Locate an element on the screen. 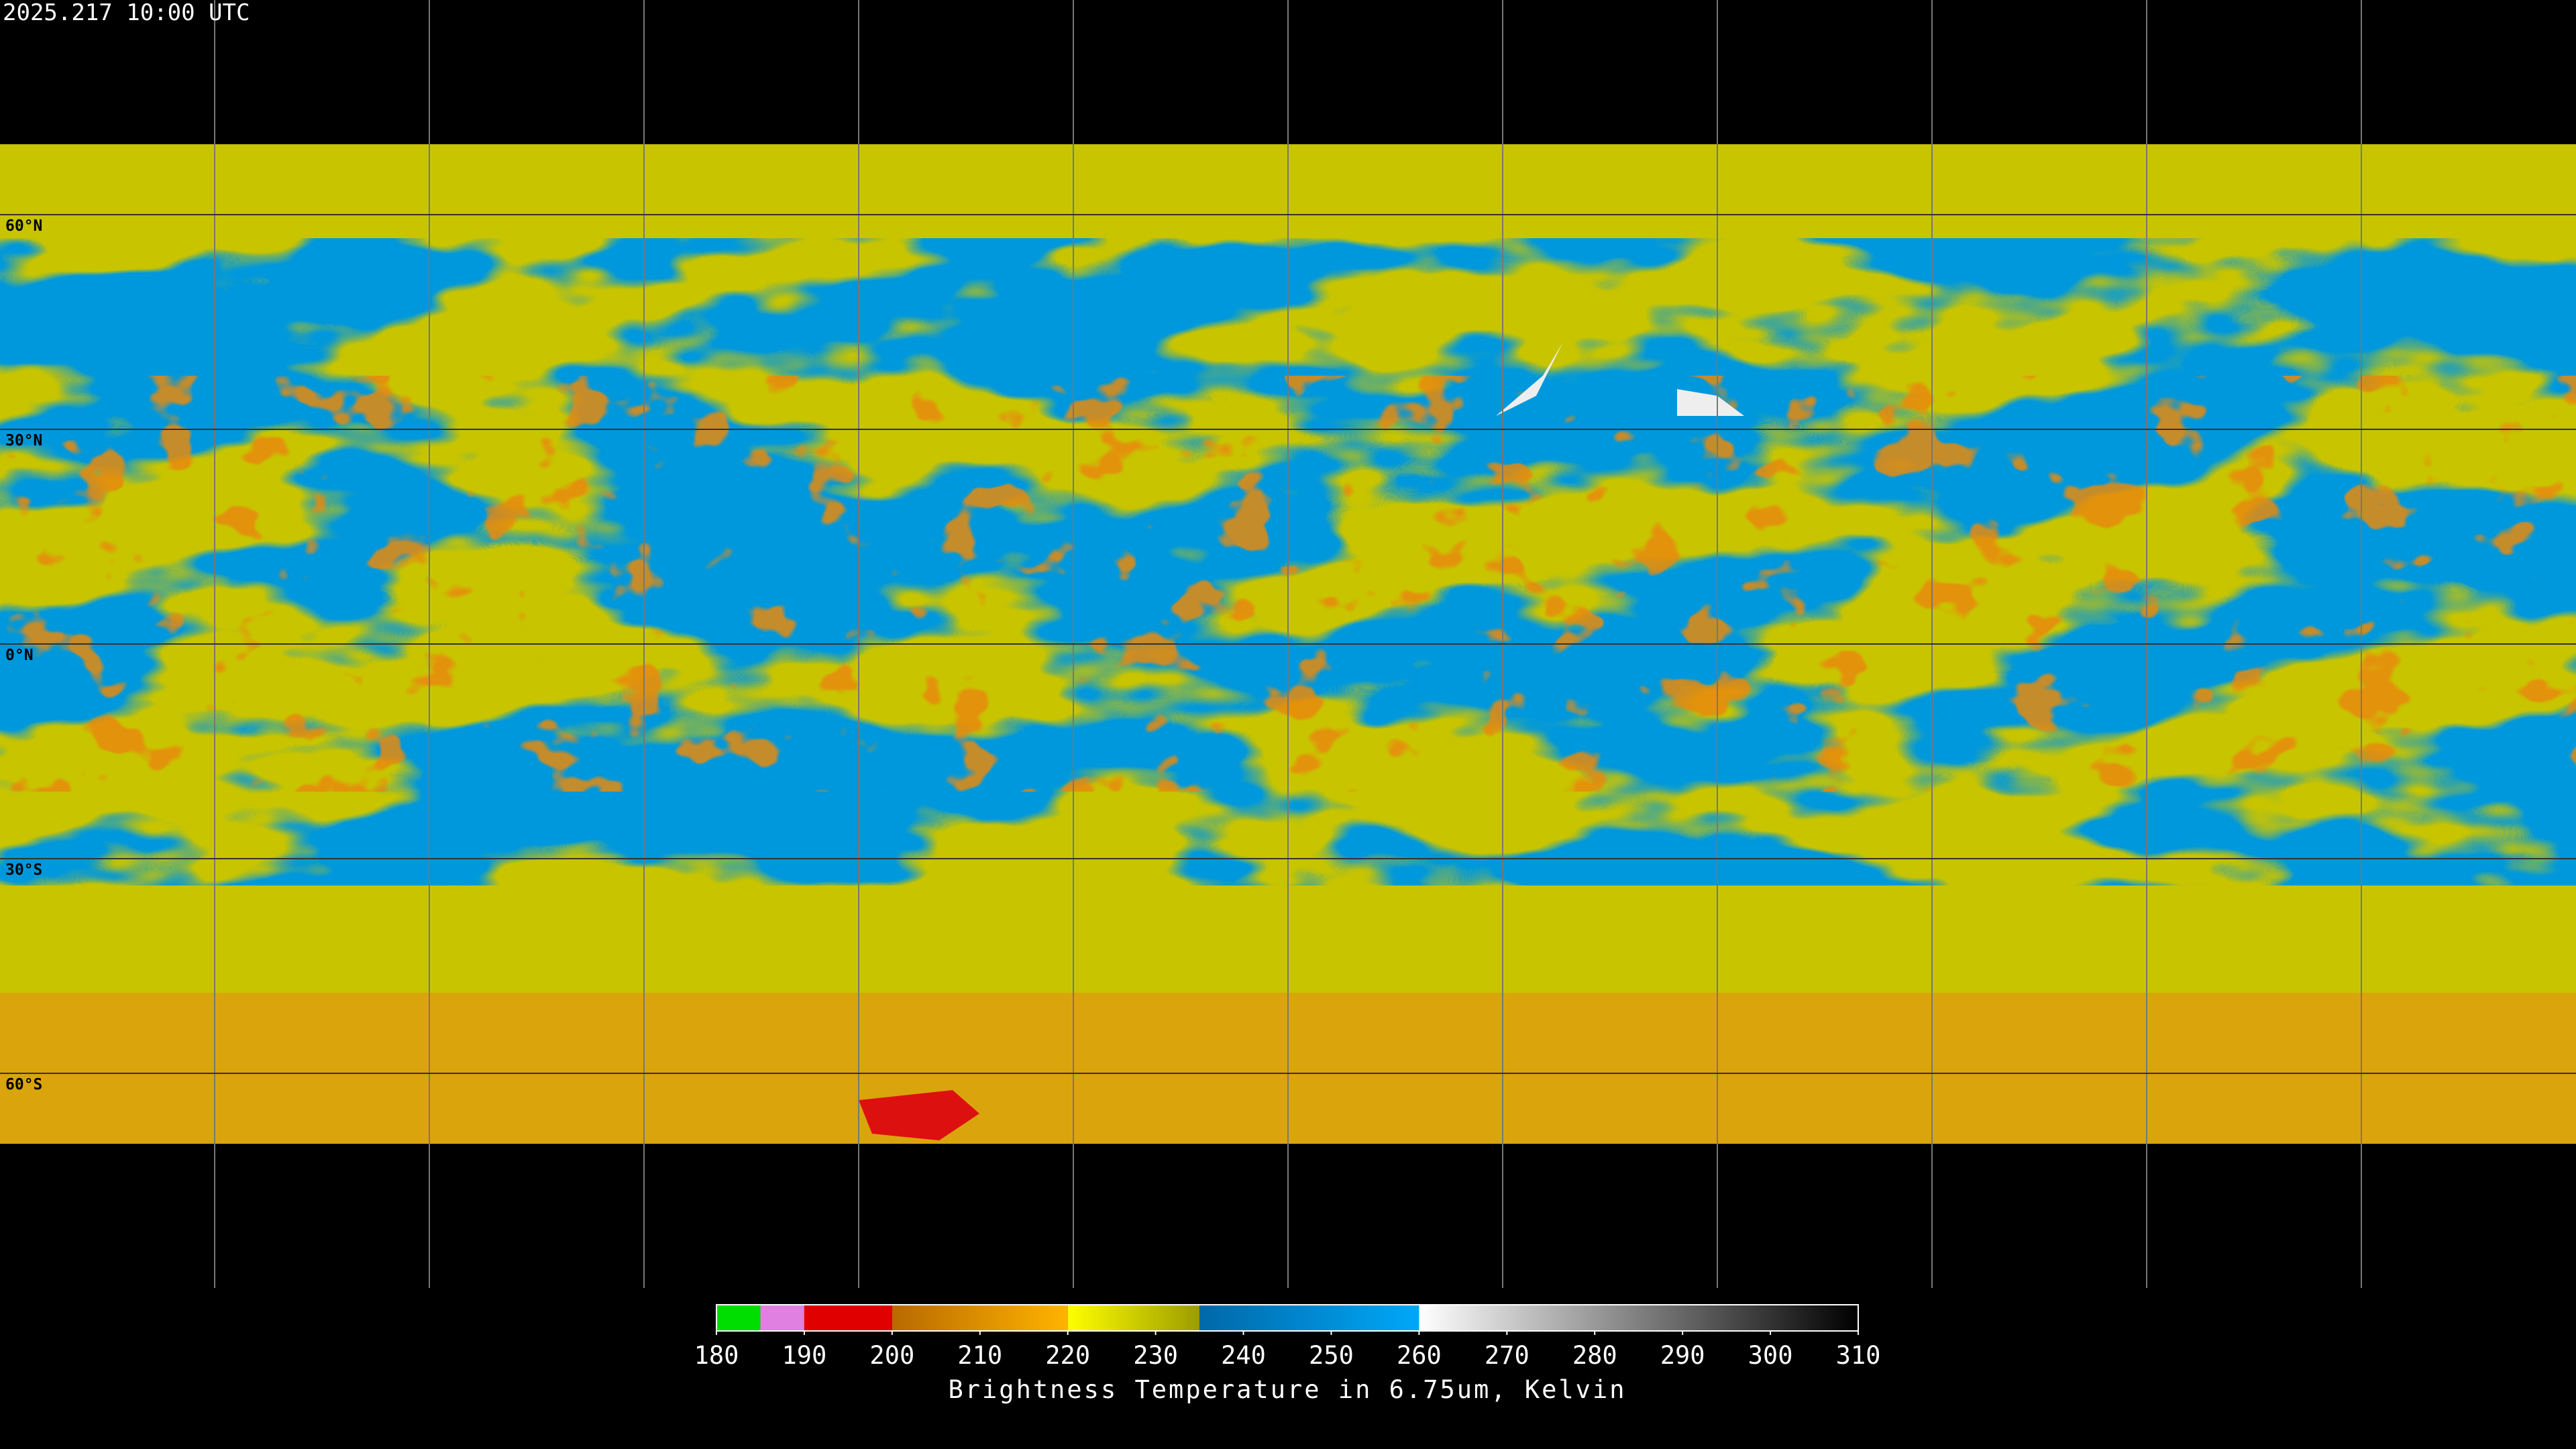  cold-spot is located at coordinates (919, 1115).